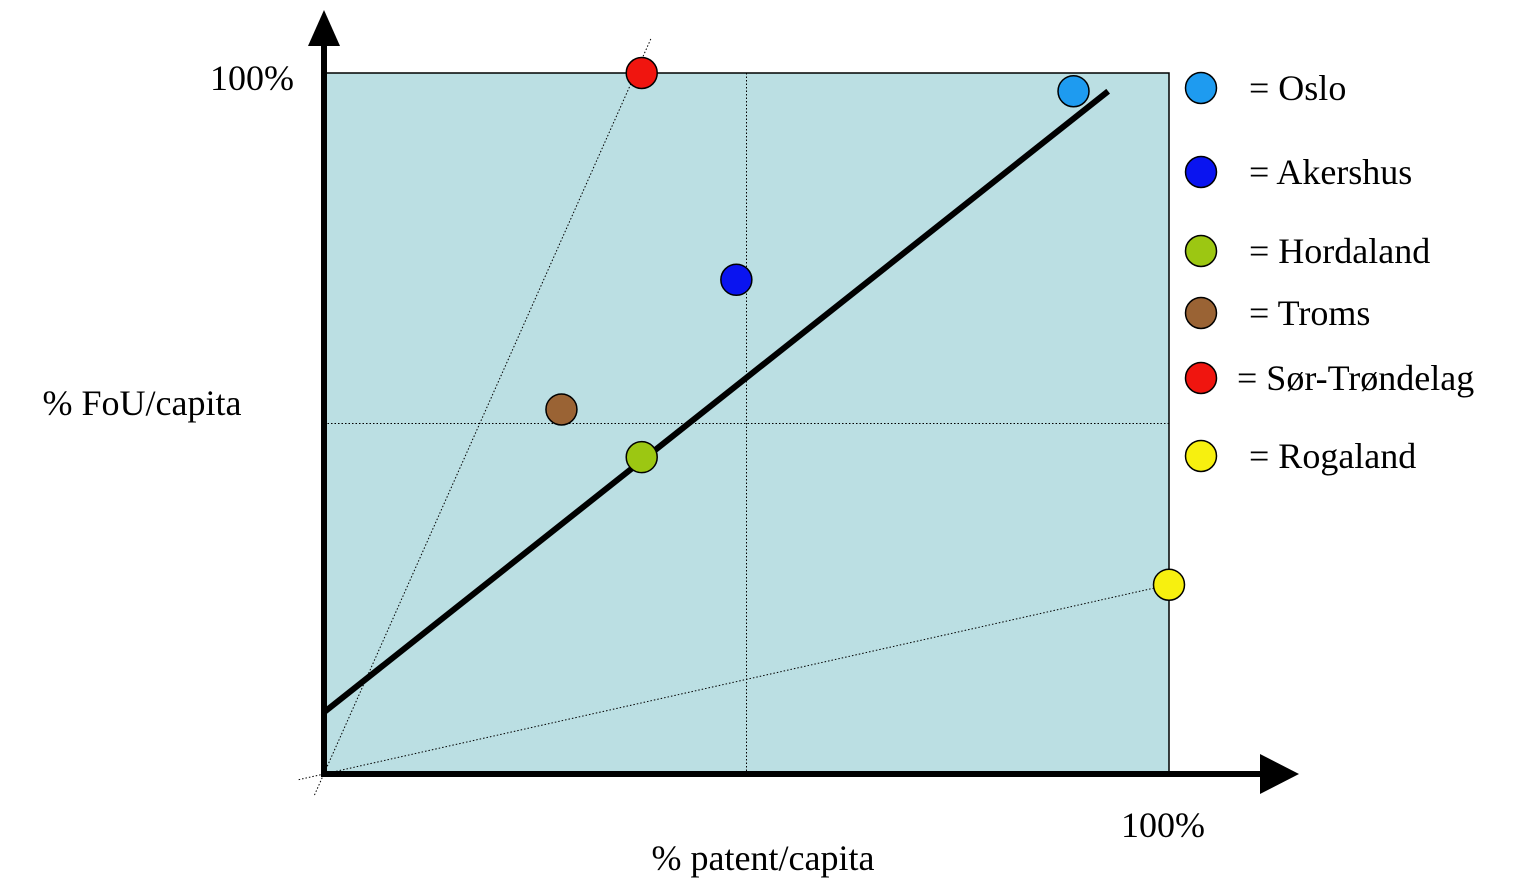 The height and width of the screenshot is (880, 1526). What do you see at coordinates (641, 457) in the screenshot?
I see `point-hordaland` at bounding box center [641, 457].